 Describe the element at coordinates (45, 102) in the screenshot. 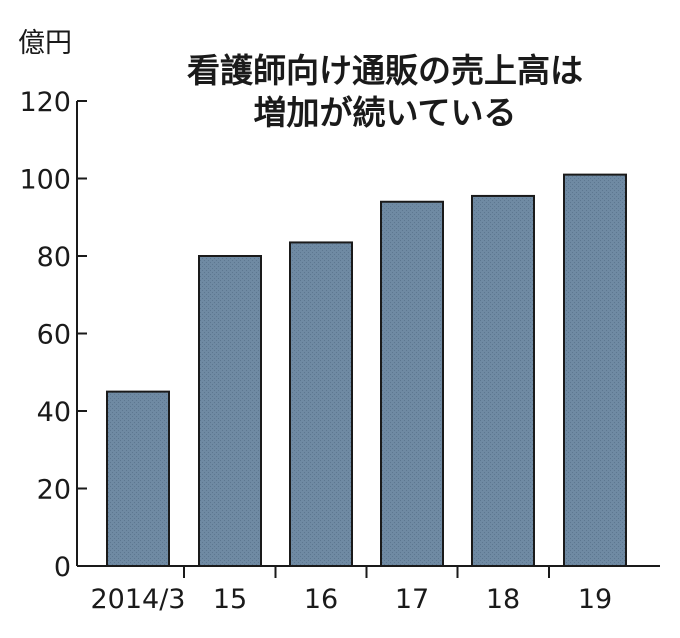

I see `y-tick-label-120: 120` at that location.